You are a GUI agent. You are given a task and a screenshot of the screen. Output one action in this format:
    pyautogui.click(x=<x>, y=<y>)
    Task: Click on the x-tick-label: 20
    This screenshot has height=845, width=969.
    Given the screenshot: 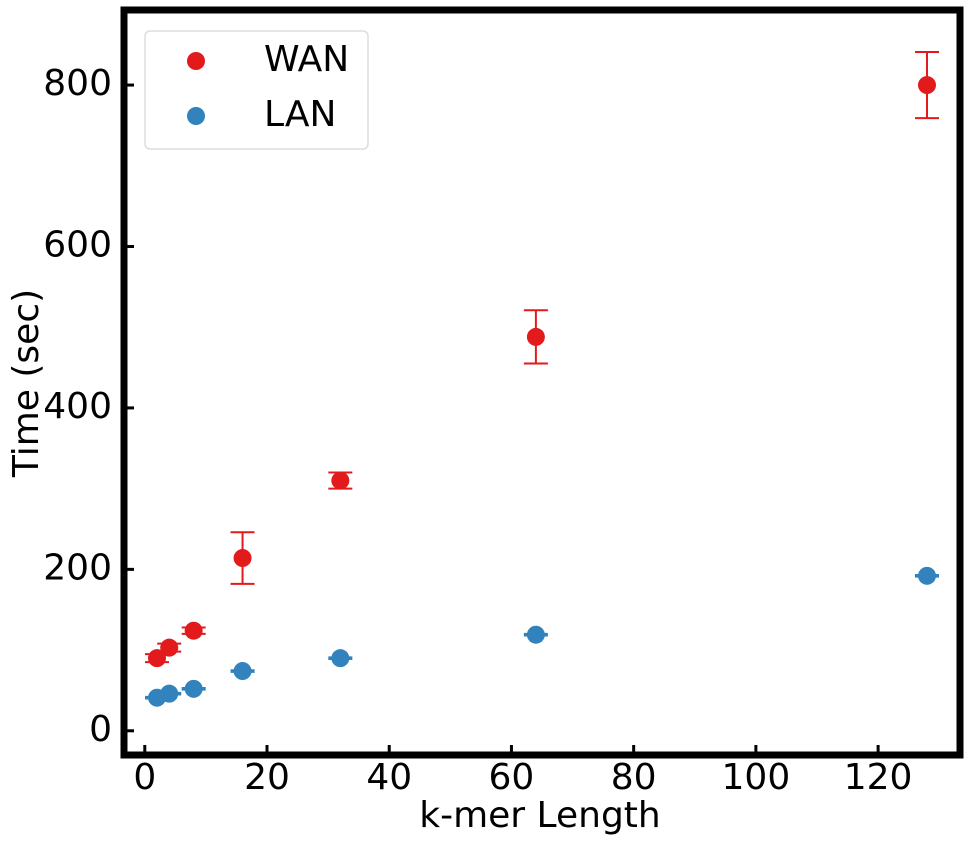 What is the action you would take?
    pyautogui.click(x=267, y=777)
    